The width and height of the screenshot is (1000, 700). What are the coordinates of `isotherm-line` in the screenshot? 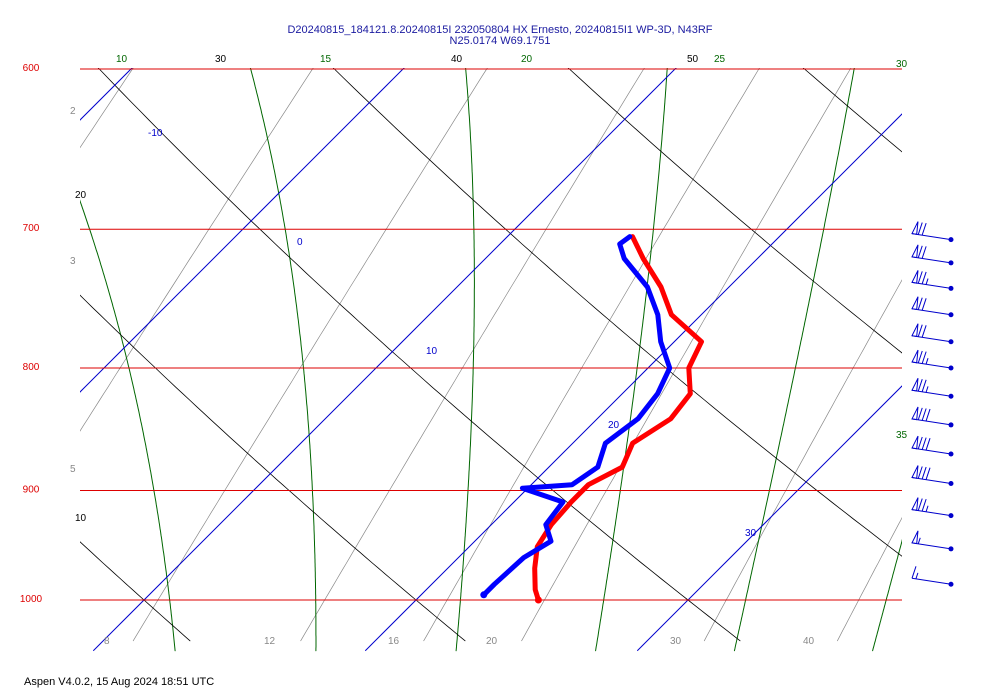 It's located at (954, 351).